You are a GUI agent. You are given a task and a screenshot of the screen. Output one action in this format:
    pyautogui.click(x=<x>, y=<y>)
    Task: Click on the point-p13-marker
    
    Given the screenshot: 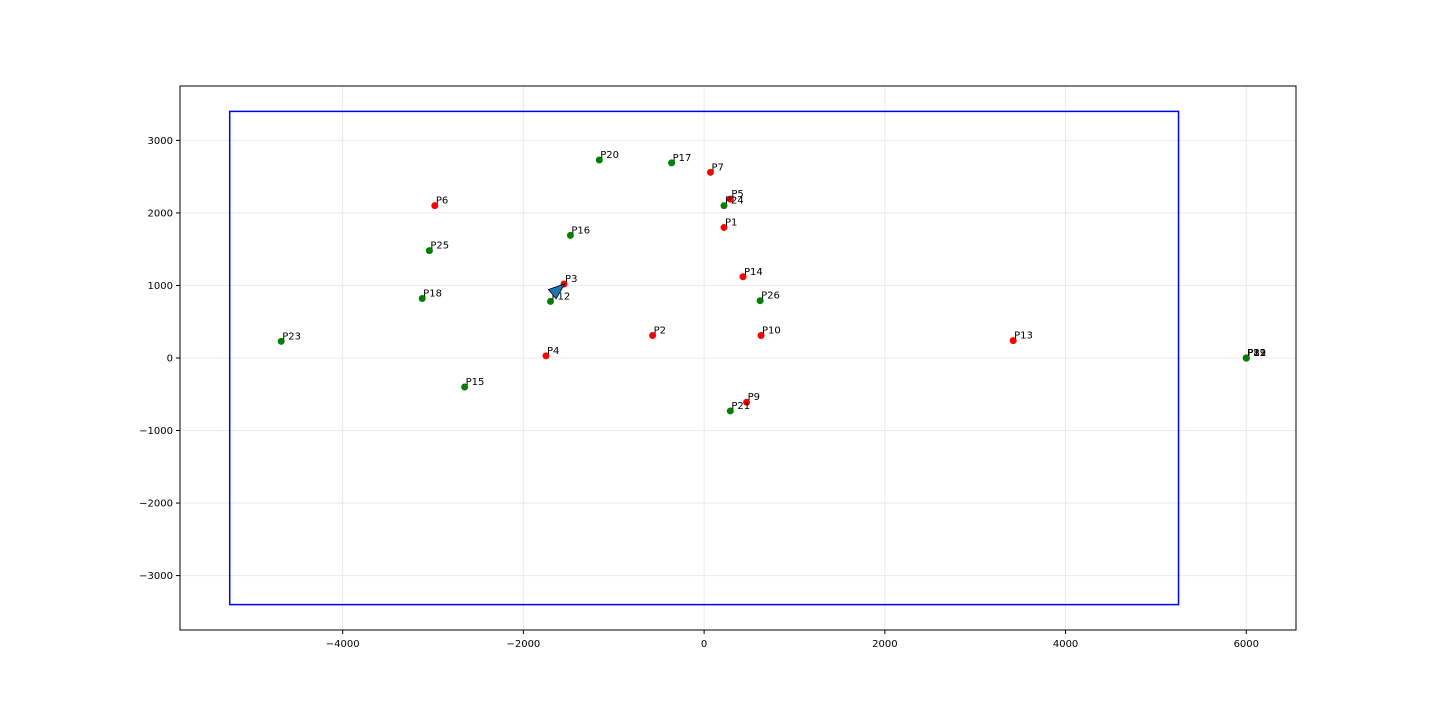 What is the action you would take?
    pyautogui.click(x=1013, y=341)
    